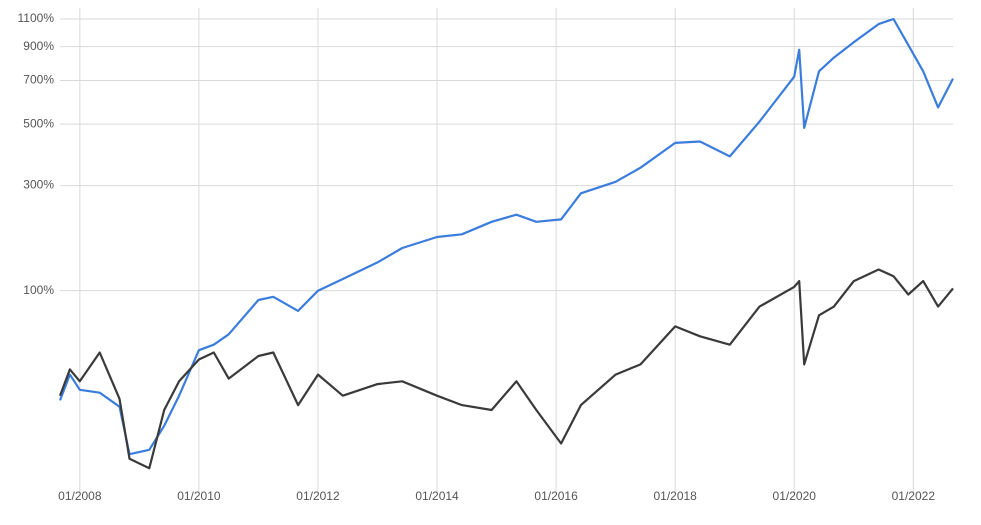 The height and width of the screenshot is (525, 981). Describe the element at coordinates (38, 123) in the screenshot. I see `y-tick-label: 500%` at that location.